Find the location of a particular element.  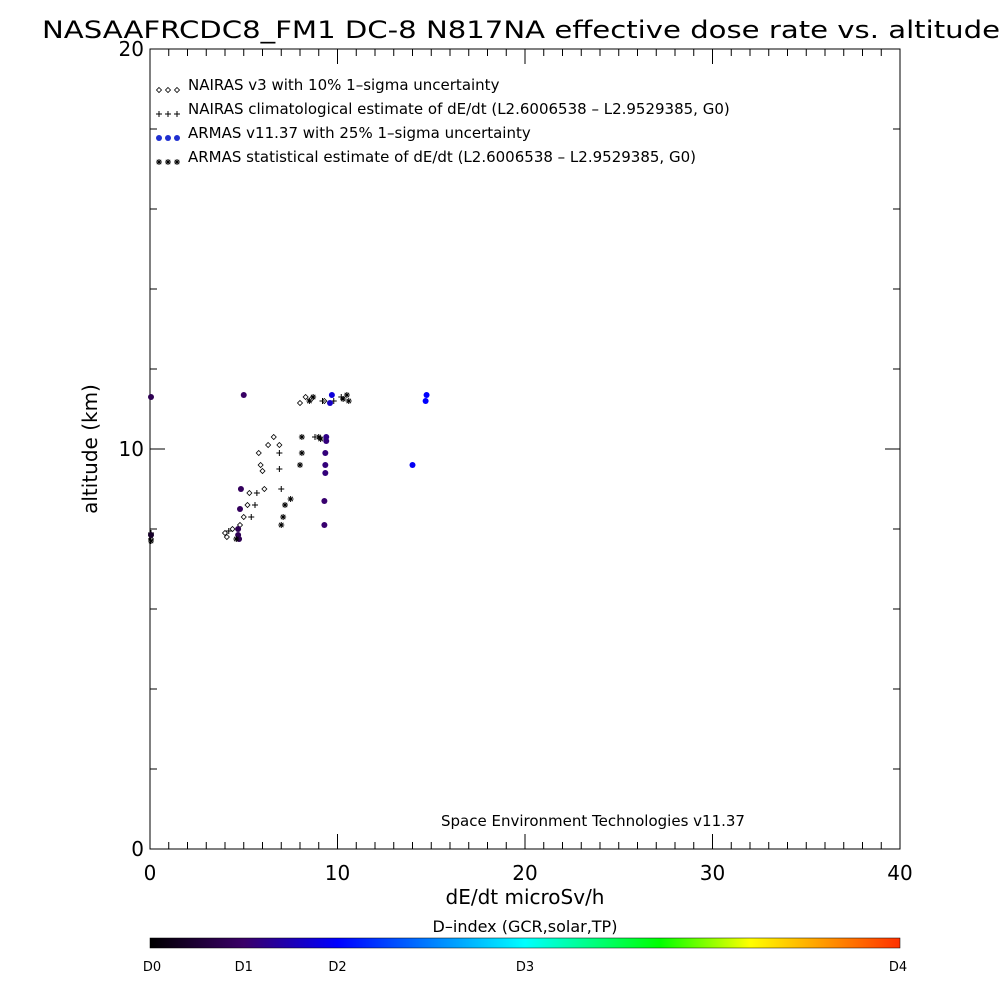

colorbar-label-d1: D1 is located at coordinates (244, 967).